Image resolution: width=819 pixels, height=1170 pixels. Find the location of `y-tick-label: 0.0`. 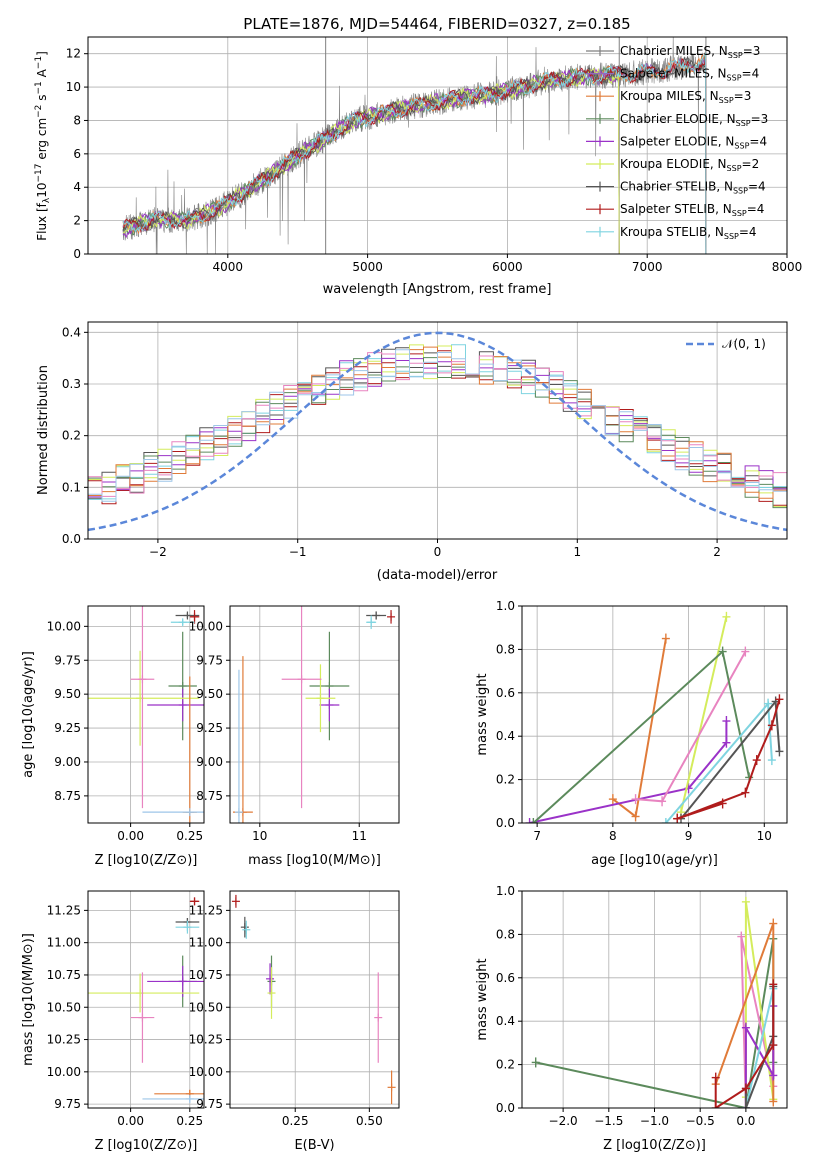

y-tick-label: 0.0 is located at coordinates (71, 539).